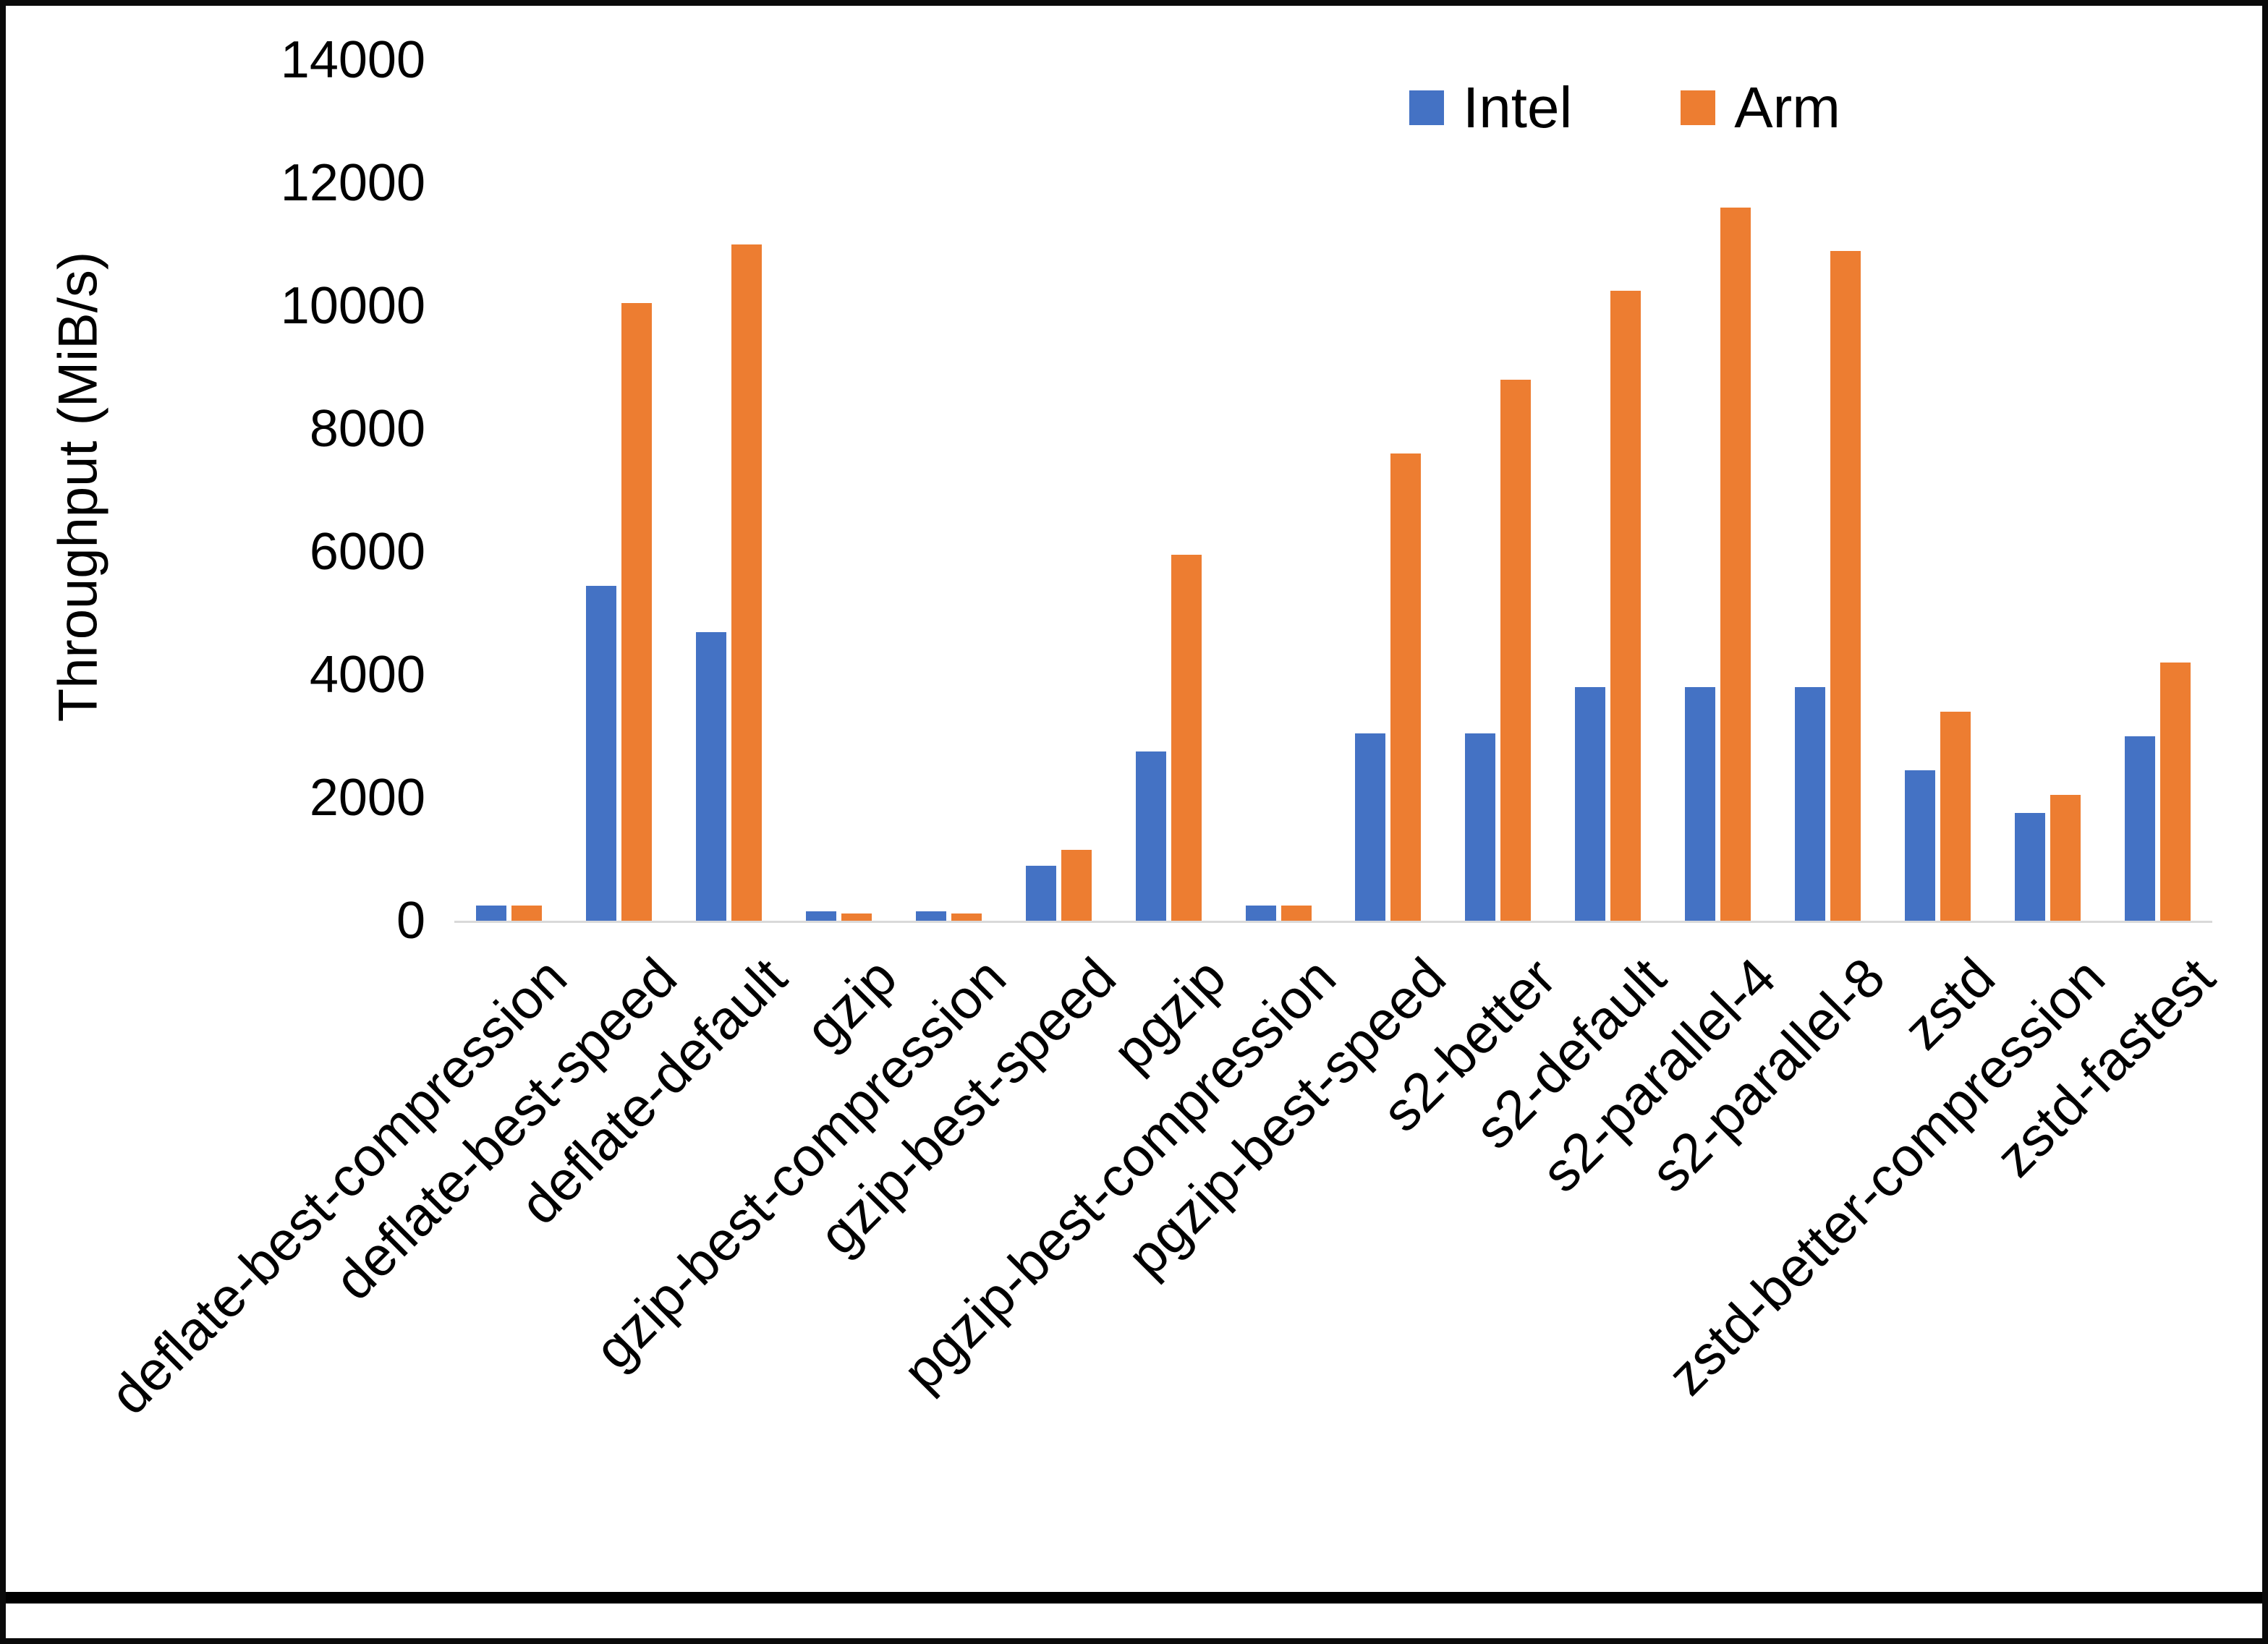 The height and width of the screenshot is (1644, 2268). I want to click on legend-item-intel: Intel, so click(1490, 107).